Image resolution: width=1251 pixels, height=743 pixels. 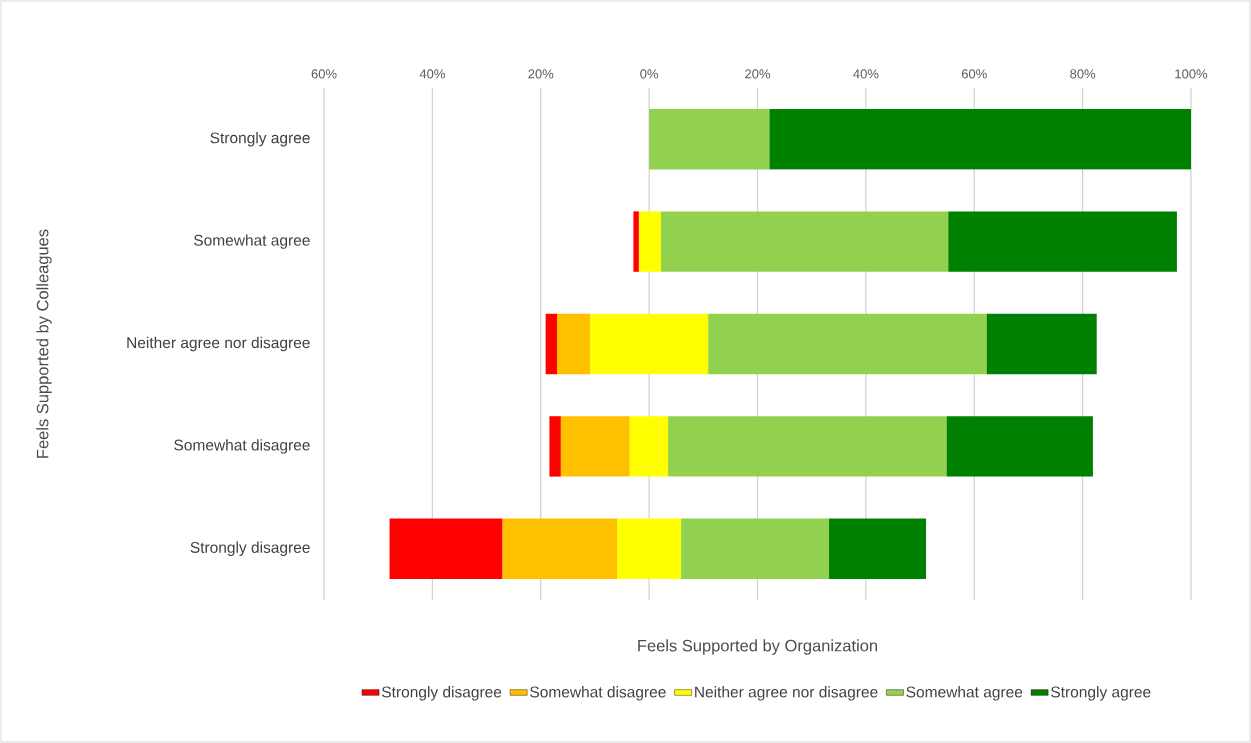 I want to click on y-tick-label: Strongly disagree, so click(x=250, y=549).